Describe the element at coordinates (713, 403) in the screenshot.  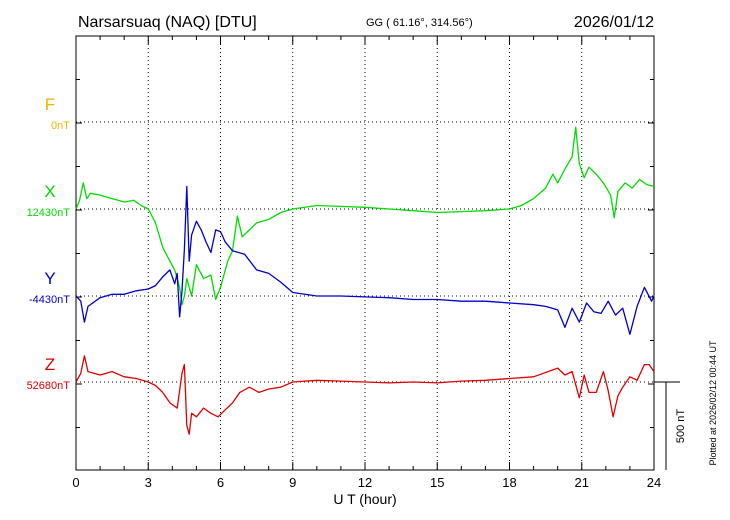
I see `plotted-footnote: Plotted at 2026/02/12 00:44 UT` at that location.